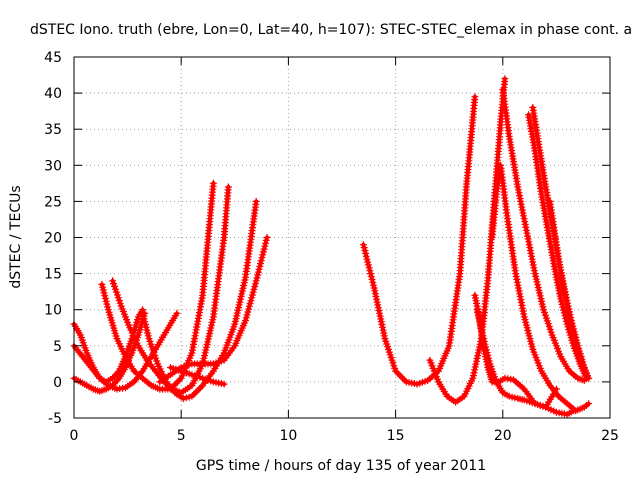 The image size is (640, 484). Describe the element at coordinates (53, 130) in the screenshot. I see `y-tick-label: 35` at that location.